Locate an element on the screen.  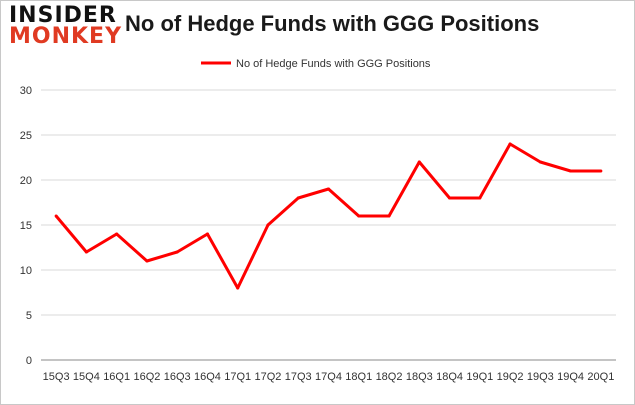
x-tick-label: 16Q1 is located at coordinates (116, 377).